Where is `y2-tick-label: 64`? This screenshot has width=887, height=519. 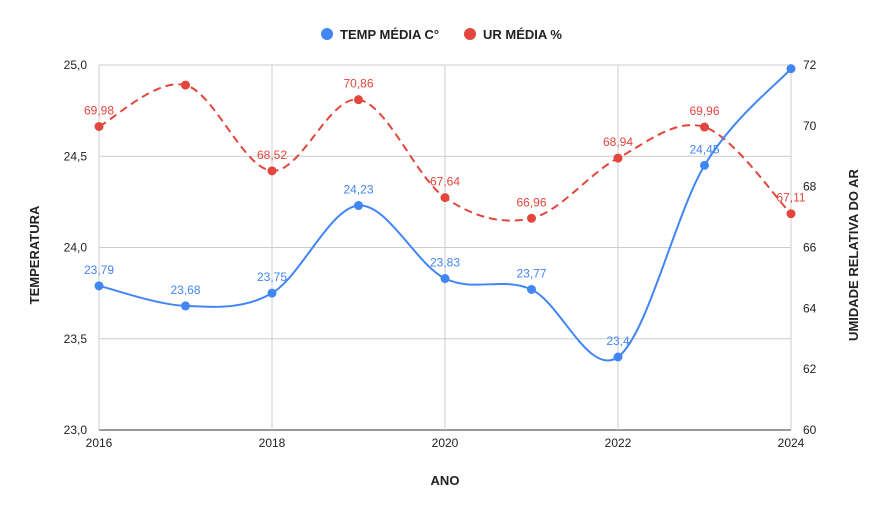 y2-tick-label: 64 is located at coordinates (810, 308).